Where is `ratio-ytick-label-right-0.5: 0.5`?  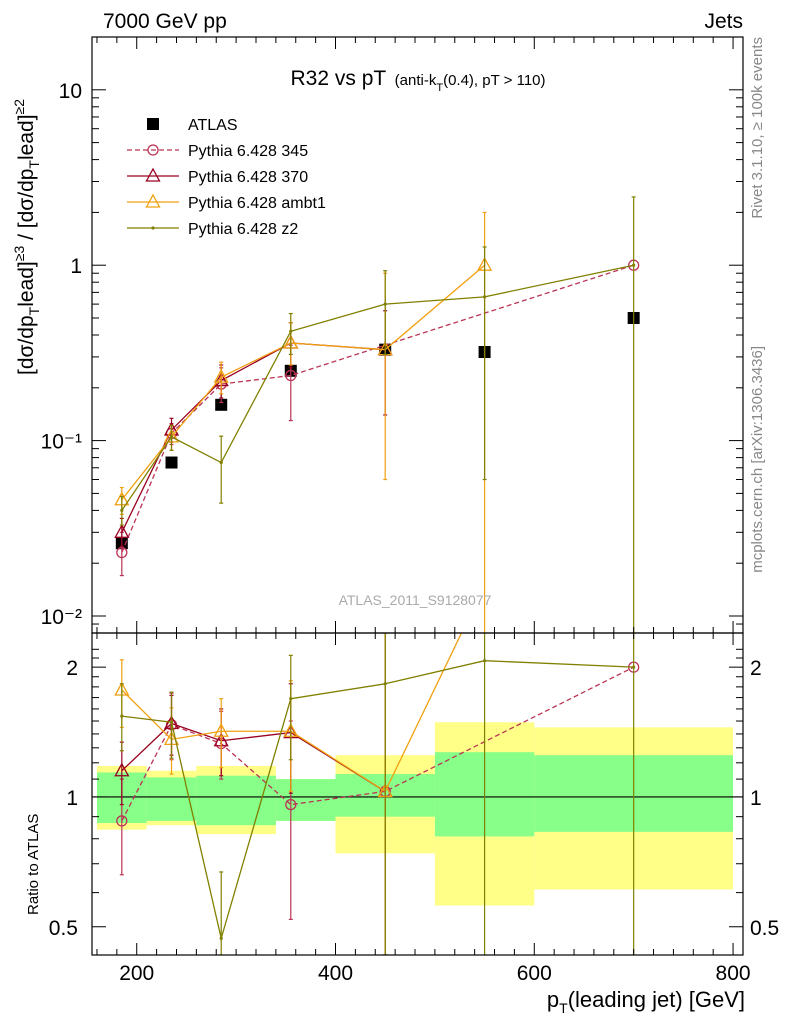
ratio-ytick-label-right-0.5: 0.5 is located at coordinates (764, 928).